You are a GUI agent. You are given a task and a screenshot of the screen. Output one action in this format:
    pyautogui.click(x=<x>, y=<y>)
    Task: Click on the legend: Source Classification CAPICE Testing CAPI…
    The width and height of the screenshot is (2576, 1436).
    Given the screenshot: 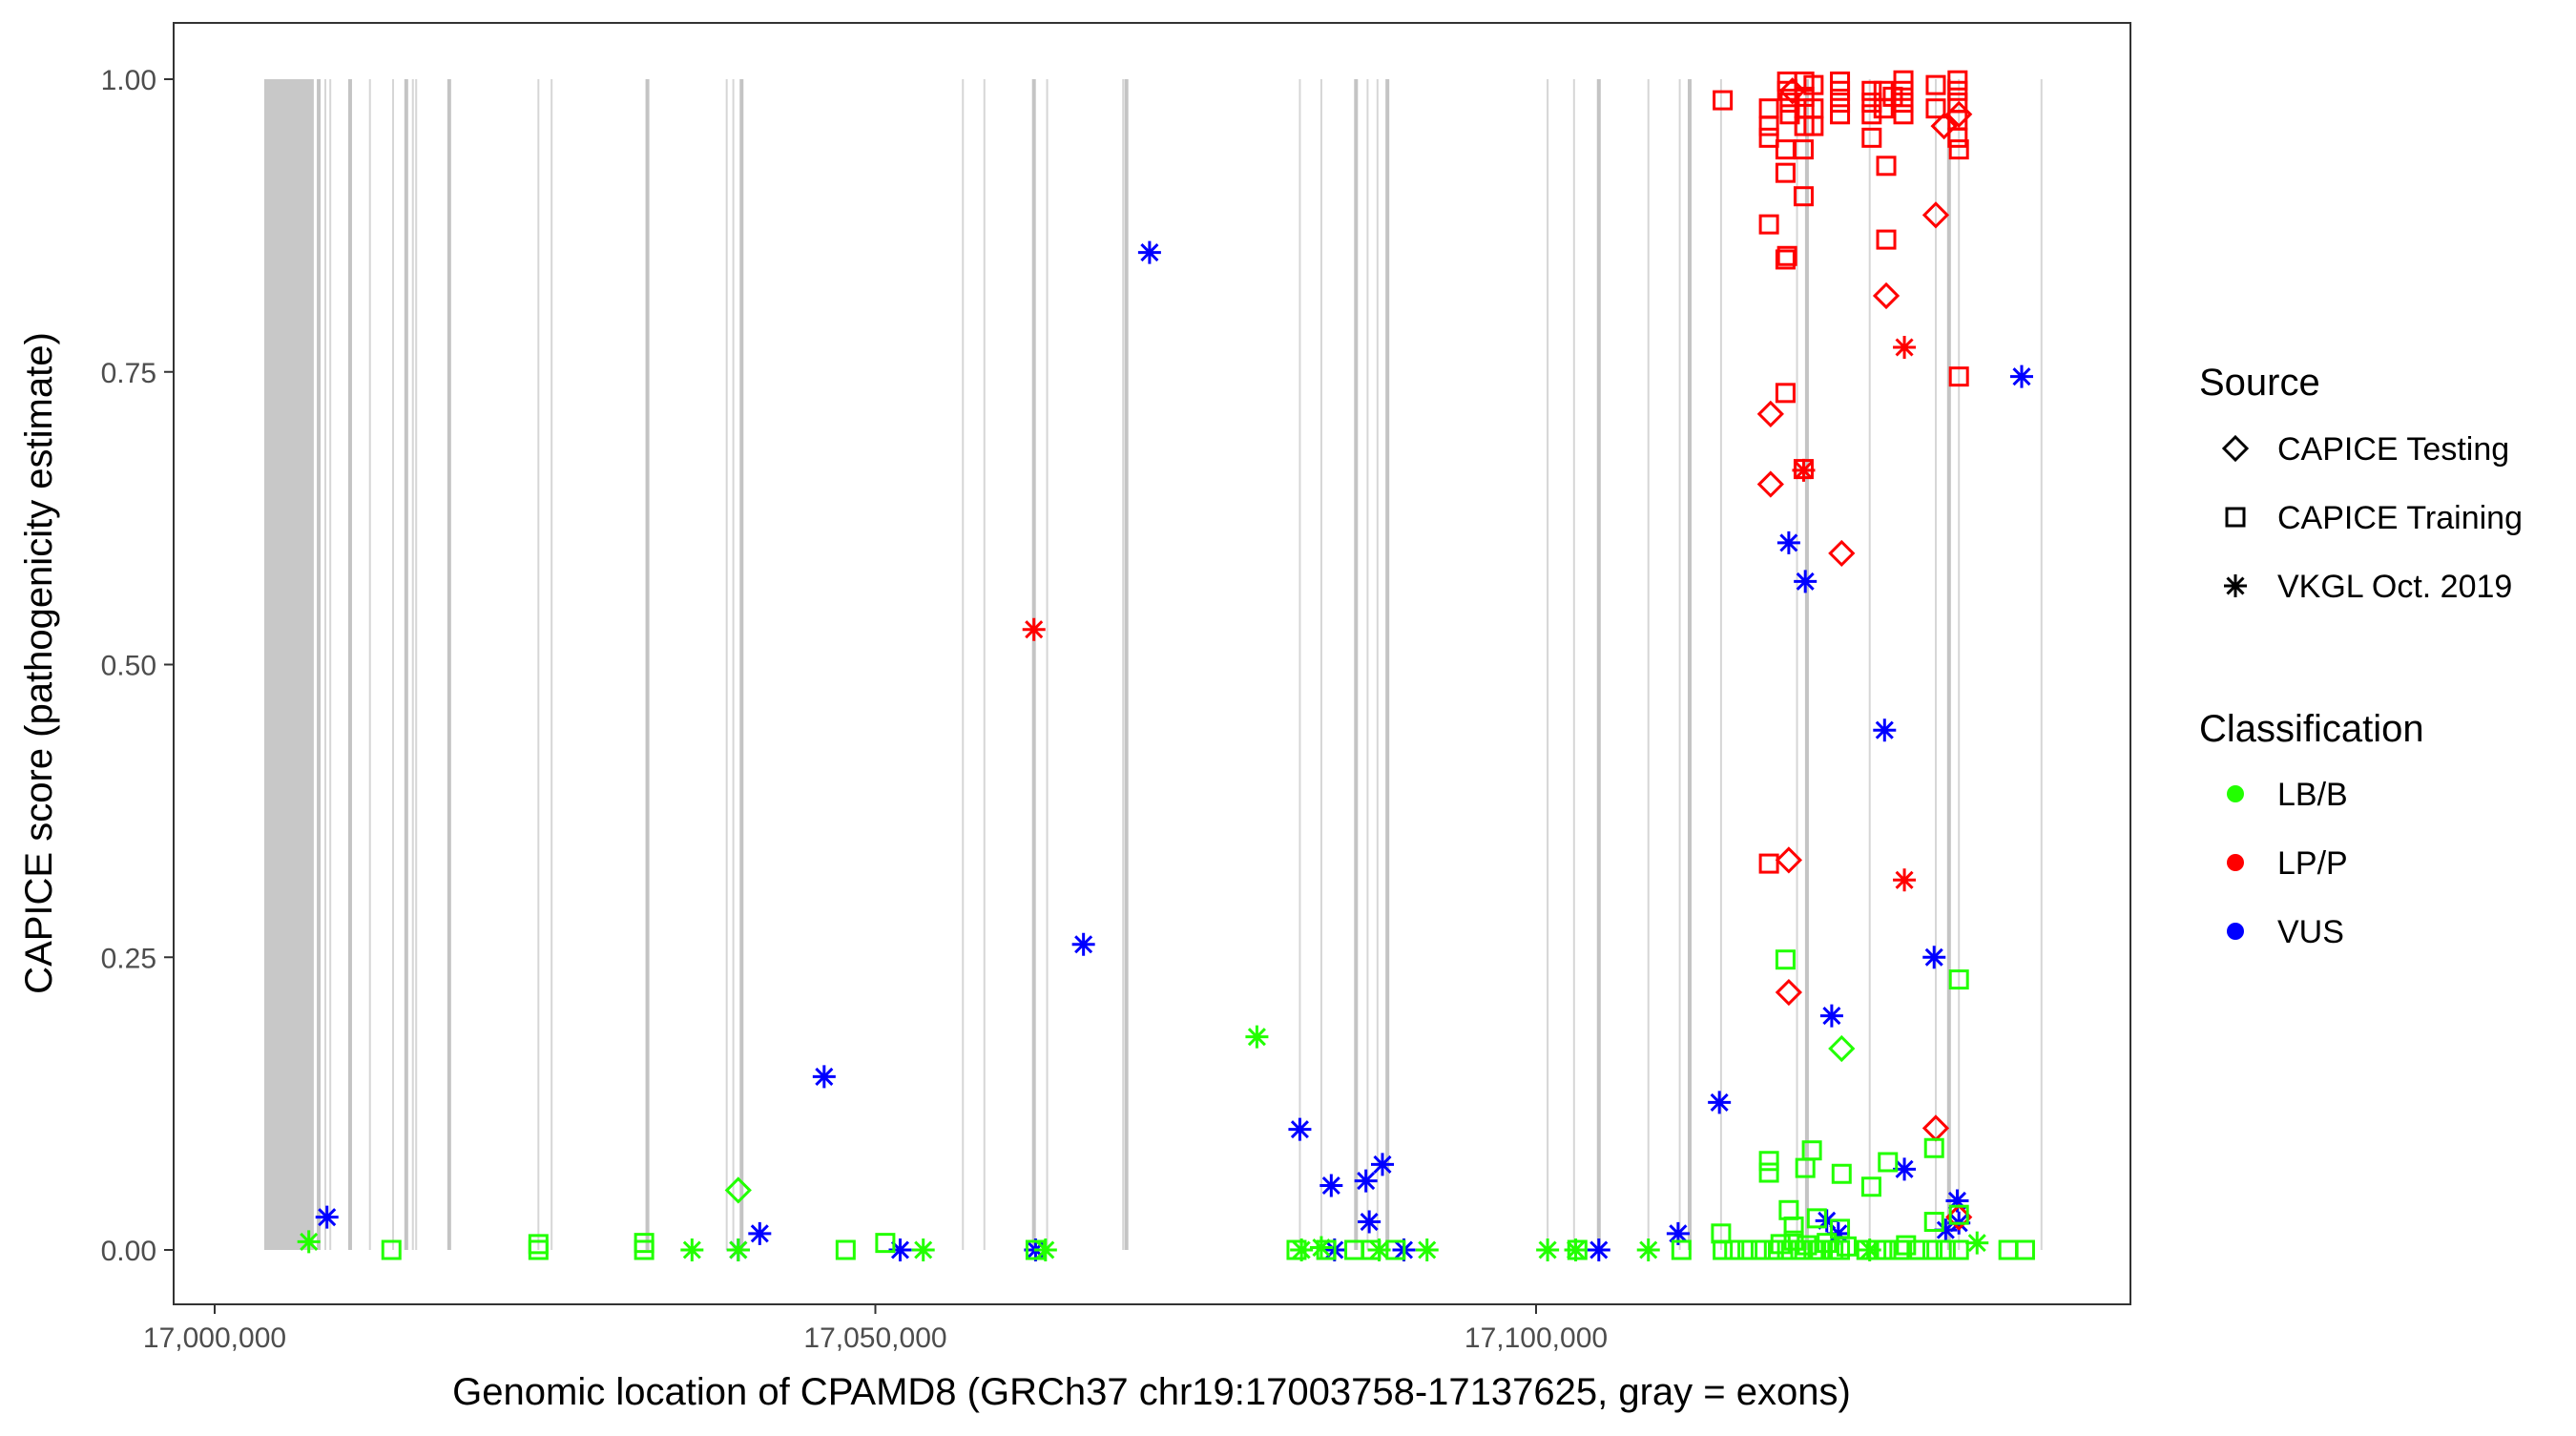 What is the action you would take?
    pyautogui.click(x=2361, y=656)
    